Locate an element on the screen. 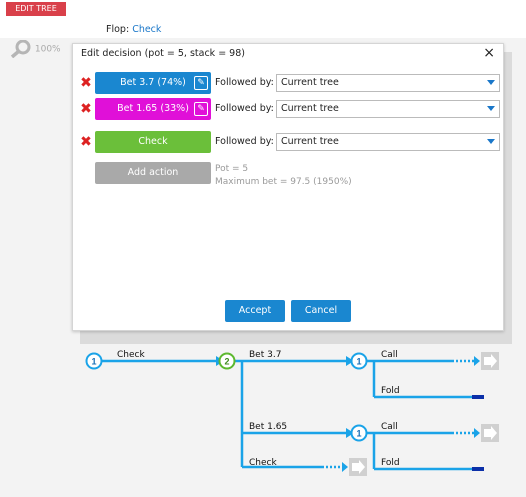  zoom-control: 100% is located at coordinates (35, 49).